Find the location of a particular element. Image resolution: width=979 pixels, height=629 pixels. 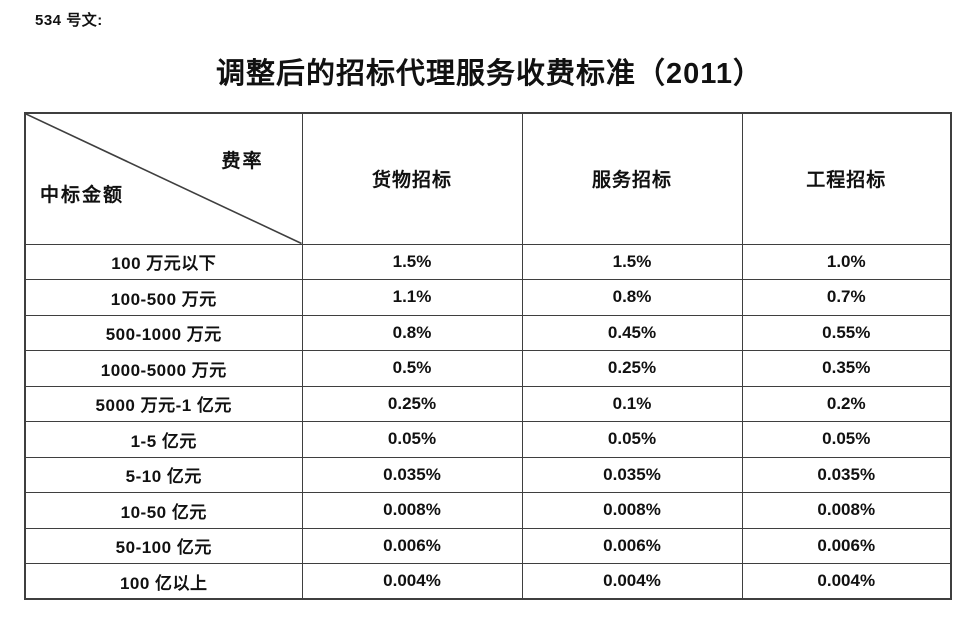

diagonal-corner-cell: 费率 中标金额 is located at coordinates (163, 178).